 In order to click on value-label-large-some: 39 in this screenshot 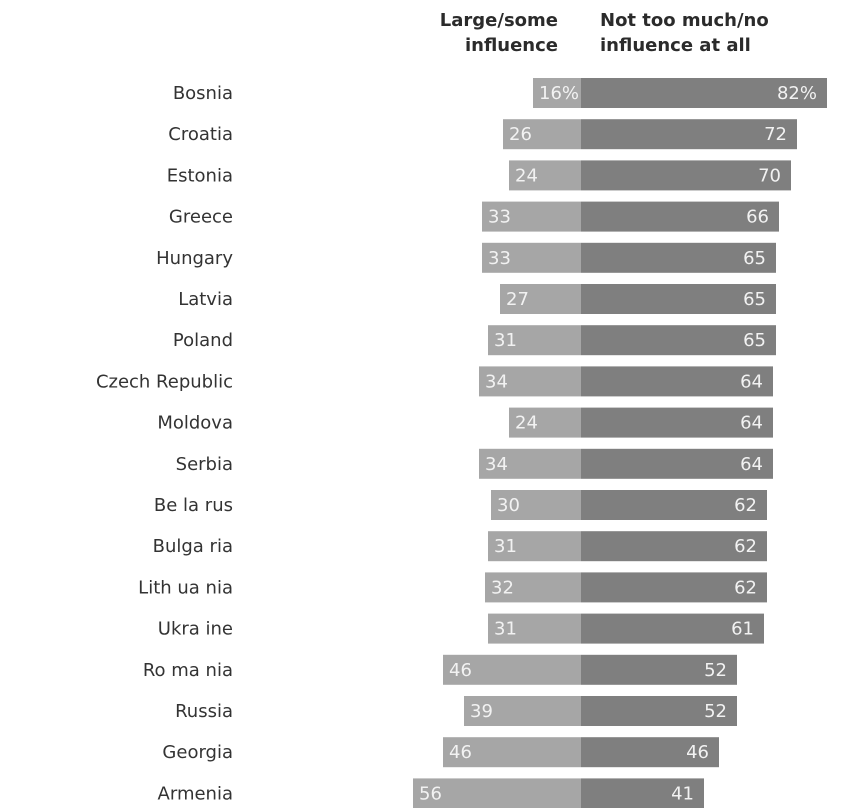, I will do `click(481, 711)`.